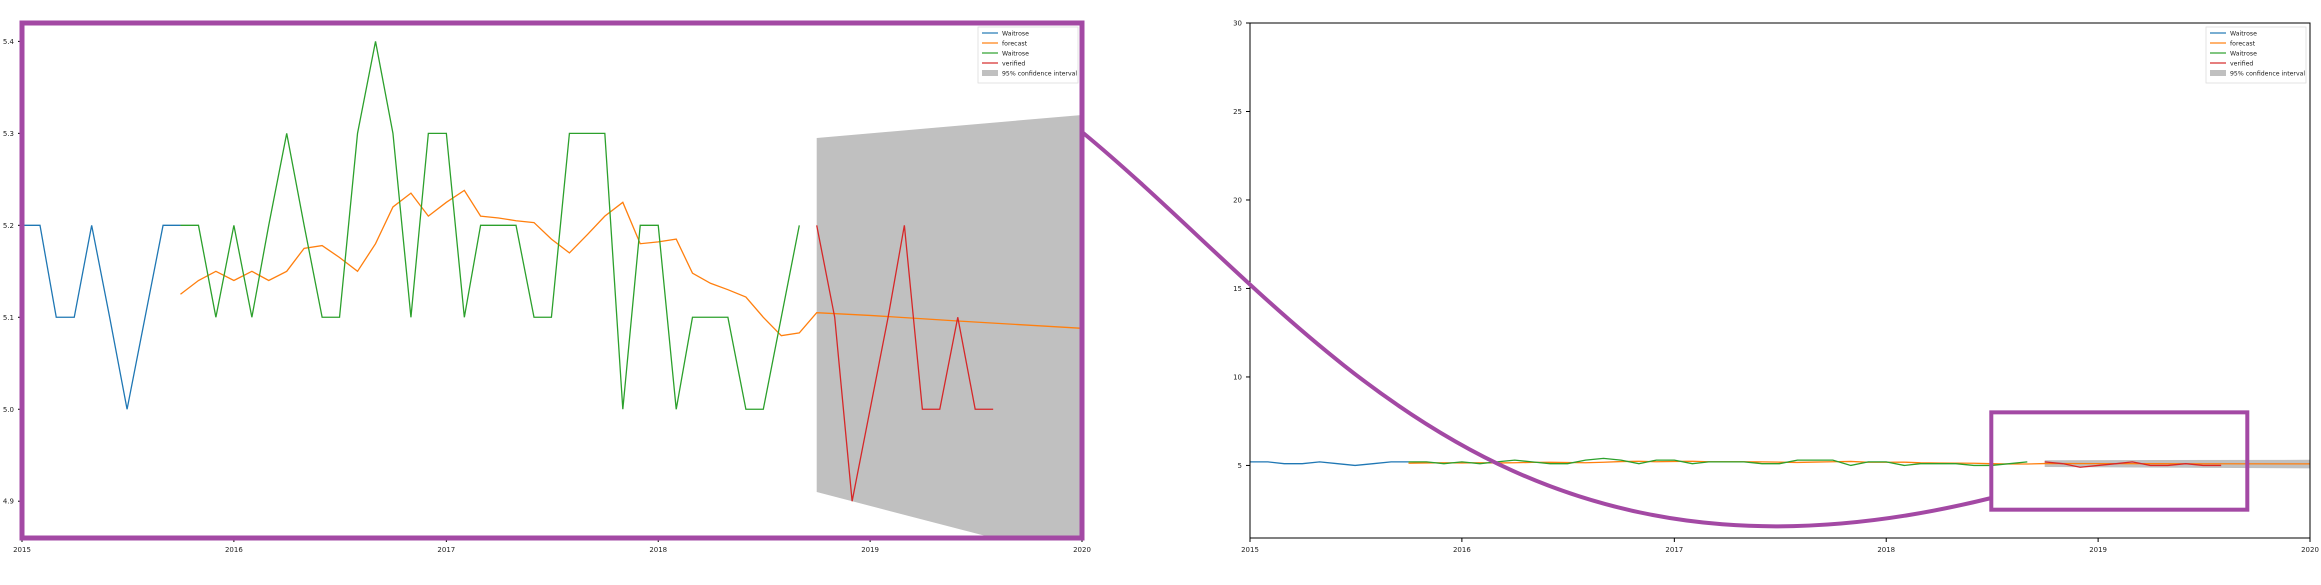 This screenshot has height=585, width=2321. What do you see at coordinates (2310, 550) in the screenshot?
I see `right-x-tick-label: 2020` at bounding box center [2310, 550].